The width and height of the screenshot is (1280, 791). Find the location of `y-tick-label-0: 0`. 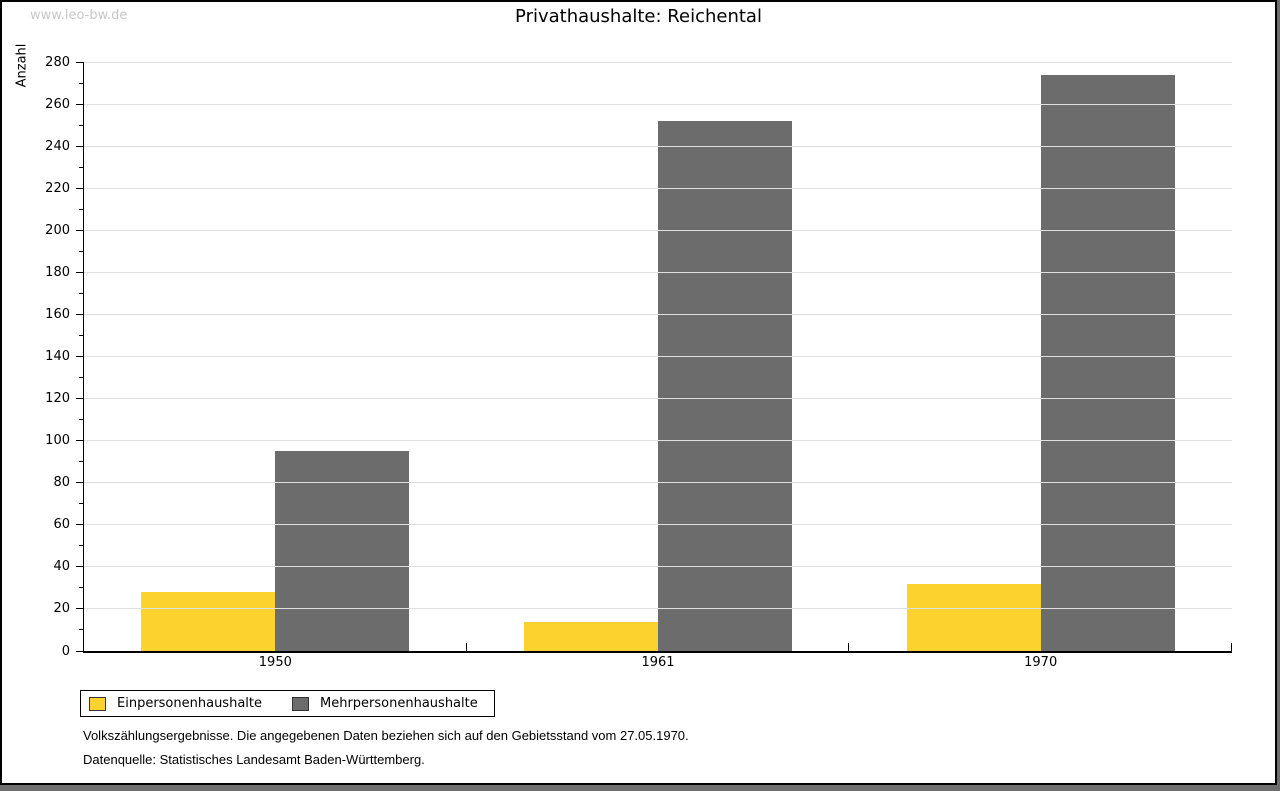

y-tick-label-0: 0 is located at coordinates (65, 651).